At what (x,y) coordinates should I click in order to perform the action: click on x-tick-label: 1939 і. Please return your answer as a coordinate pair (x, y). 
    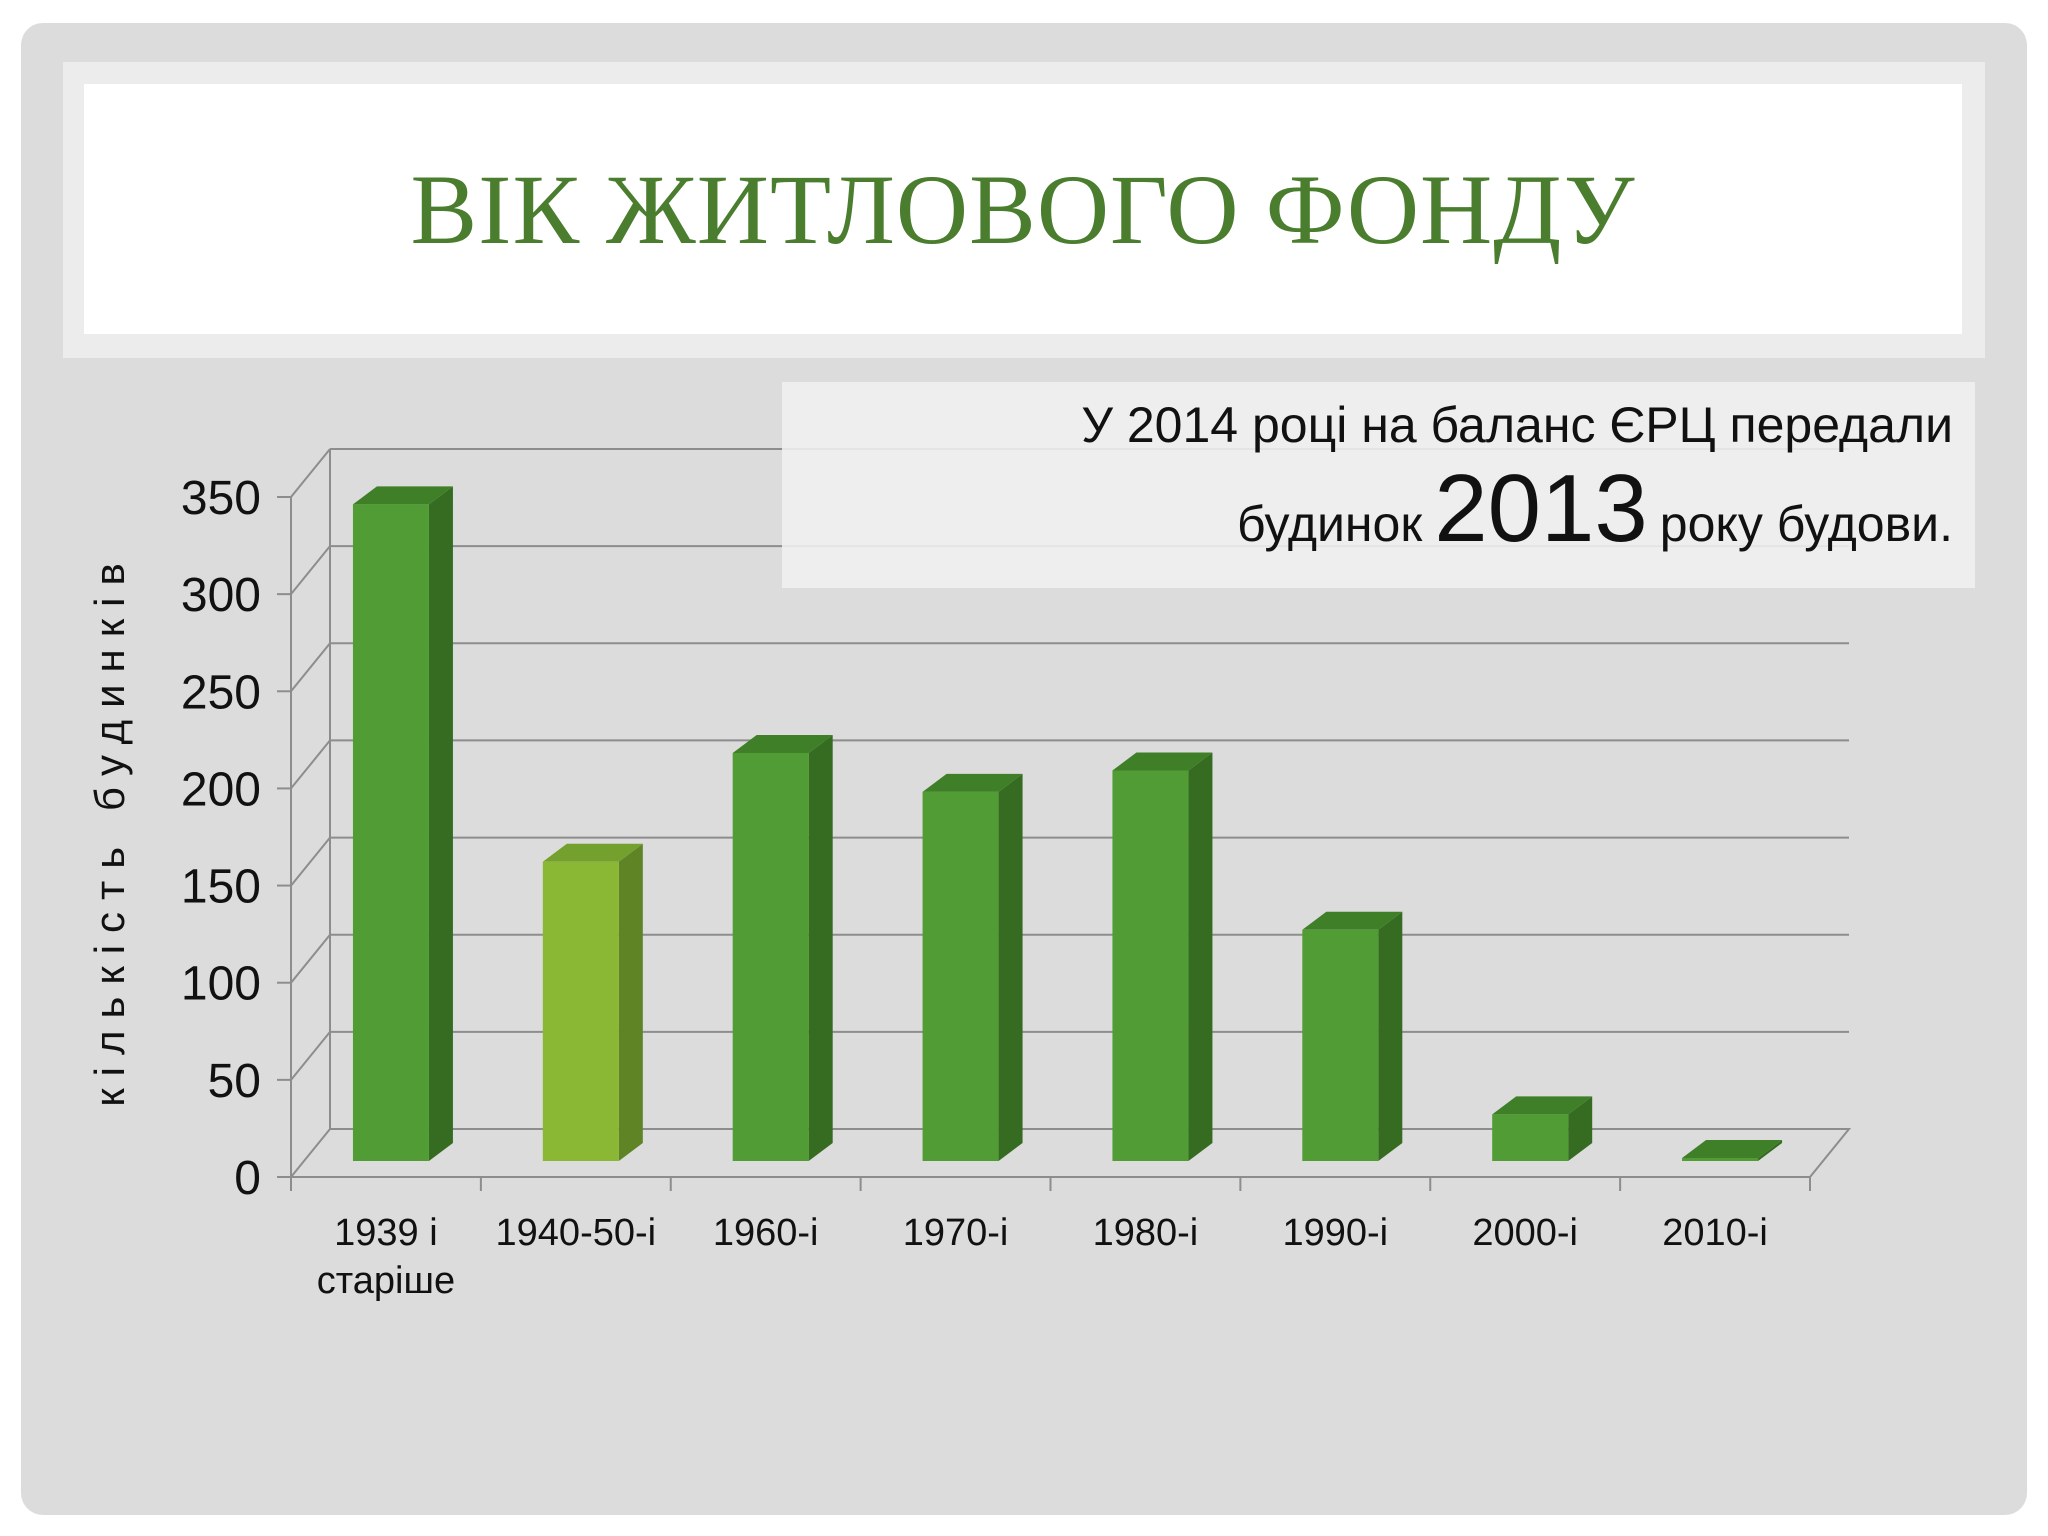
    Looking at the image, I should click on (386, 1233).